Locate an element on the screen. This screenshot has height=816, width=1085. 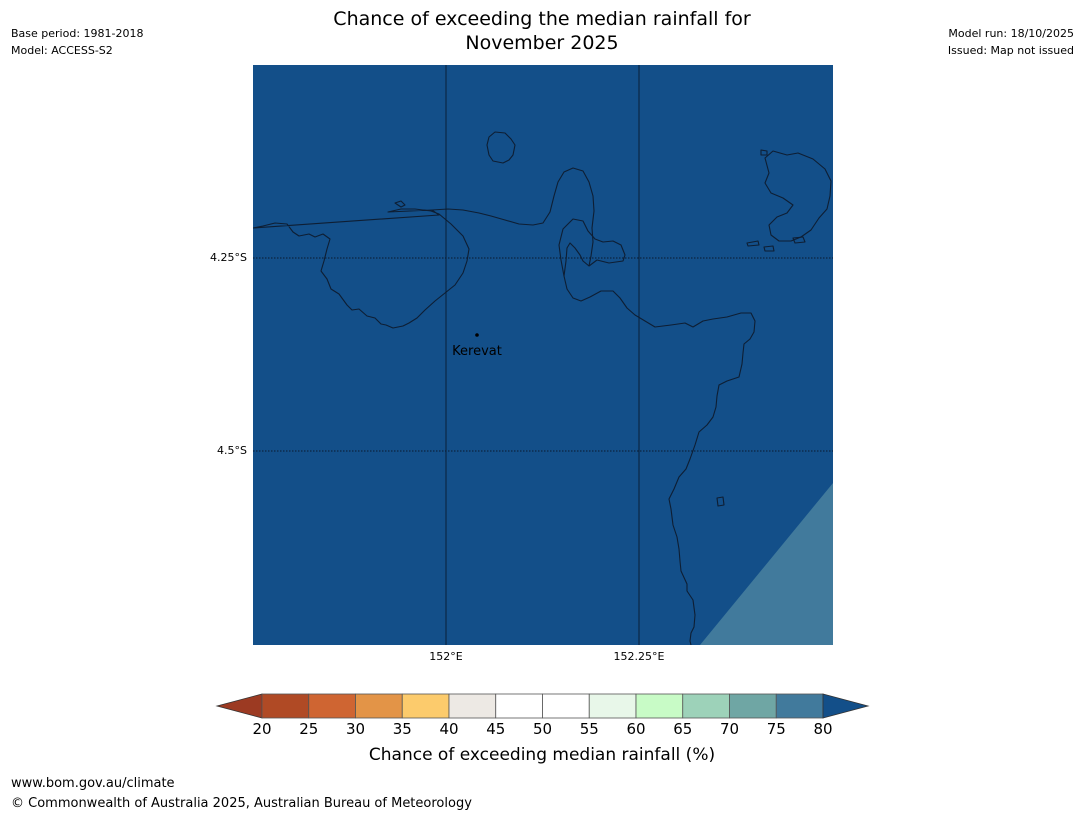
lat-label-4-25s: 4.25°S is located at coordinates (228, 257).